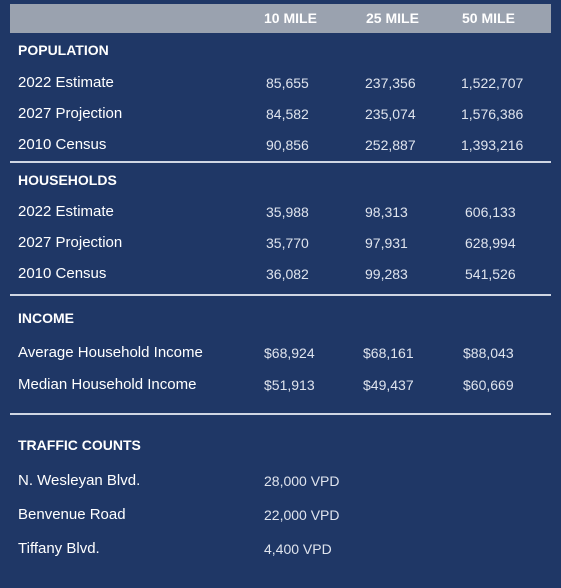  I want to click on value-10-mile: 85,655, so click(287, 83).